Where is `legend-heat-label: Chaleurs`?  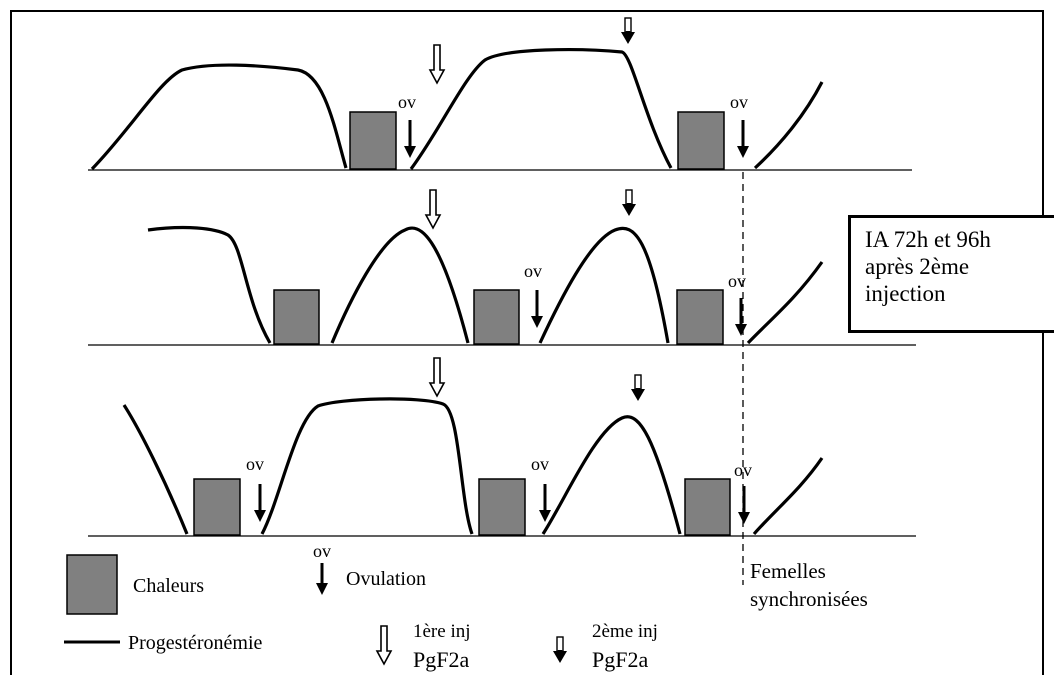 legend-heat-label: Chaleurs is located at coordinates (168, 586).